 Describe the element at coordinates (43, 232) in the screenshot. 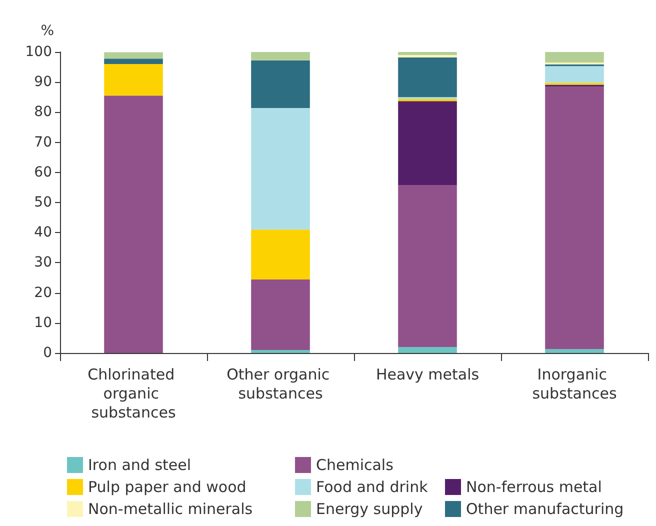

I see `y-tick-label: 40` at that location.